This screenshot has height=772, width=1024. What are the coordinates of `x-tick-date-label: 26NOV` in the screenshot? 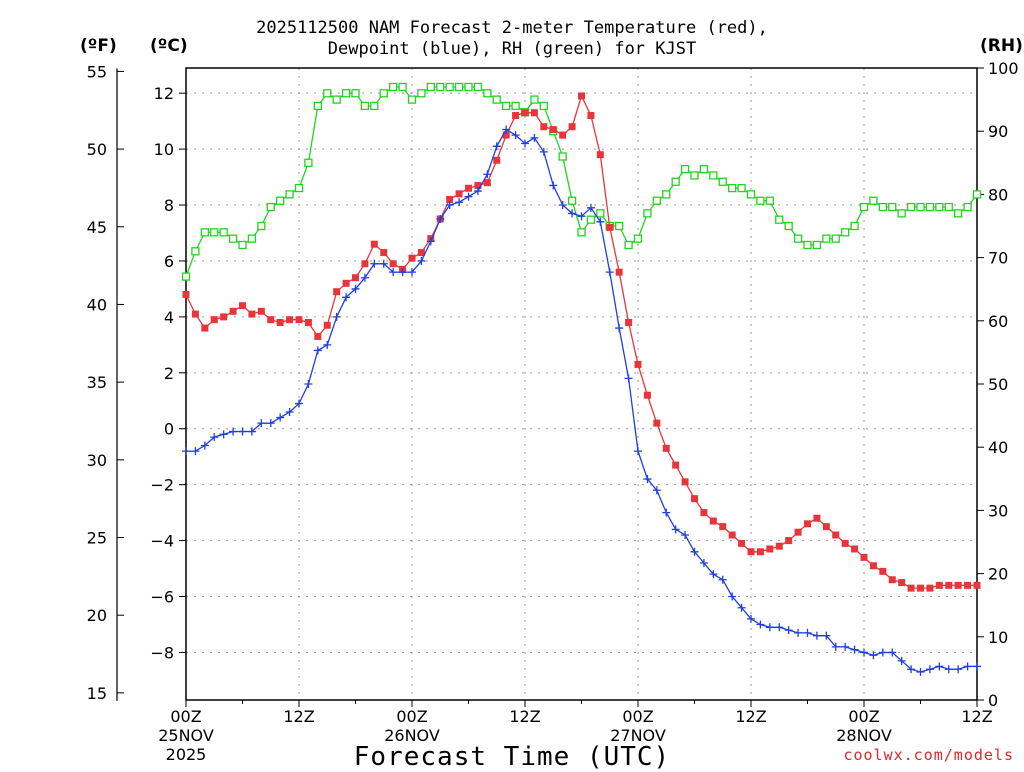 It's located at (412, 735).